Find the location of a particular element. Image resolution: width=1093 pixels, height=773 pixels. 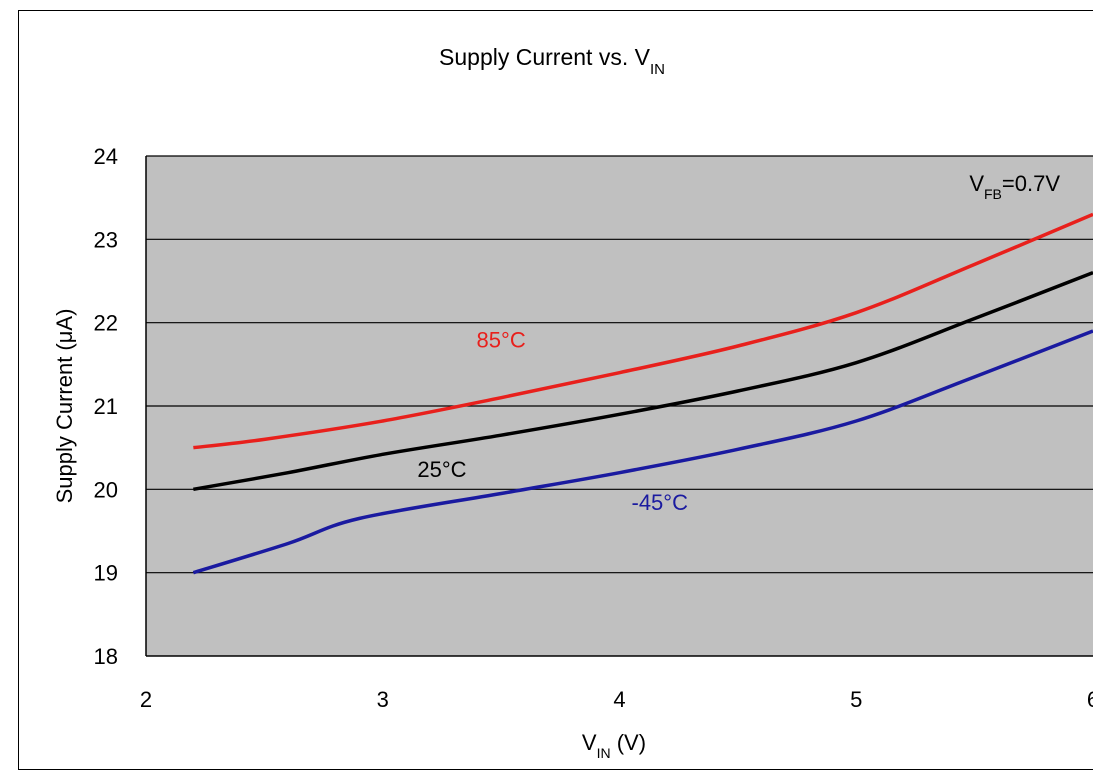

y-tick-label: 20 is located at coordinates (106, 489).